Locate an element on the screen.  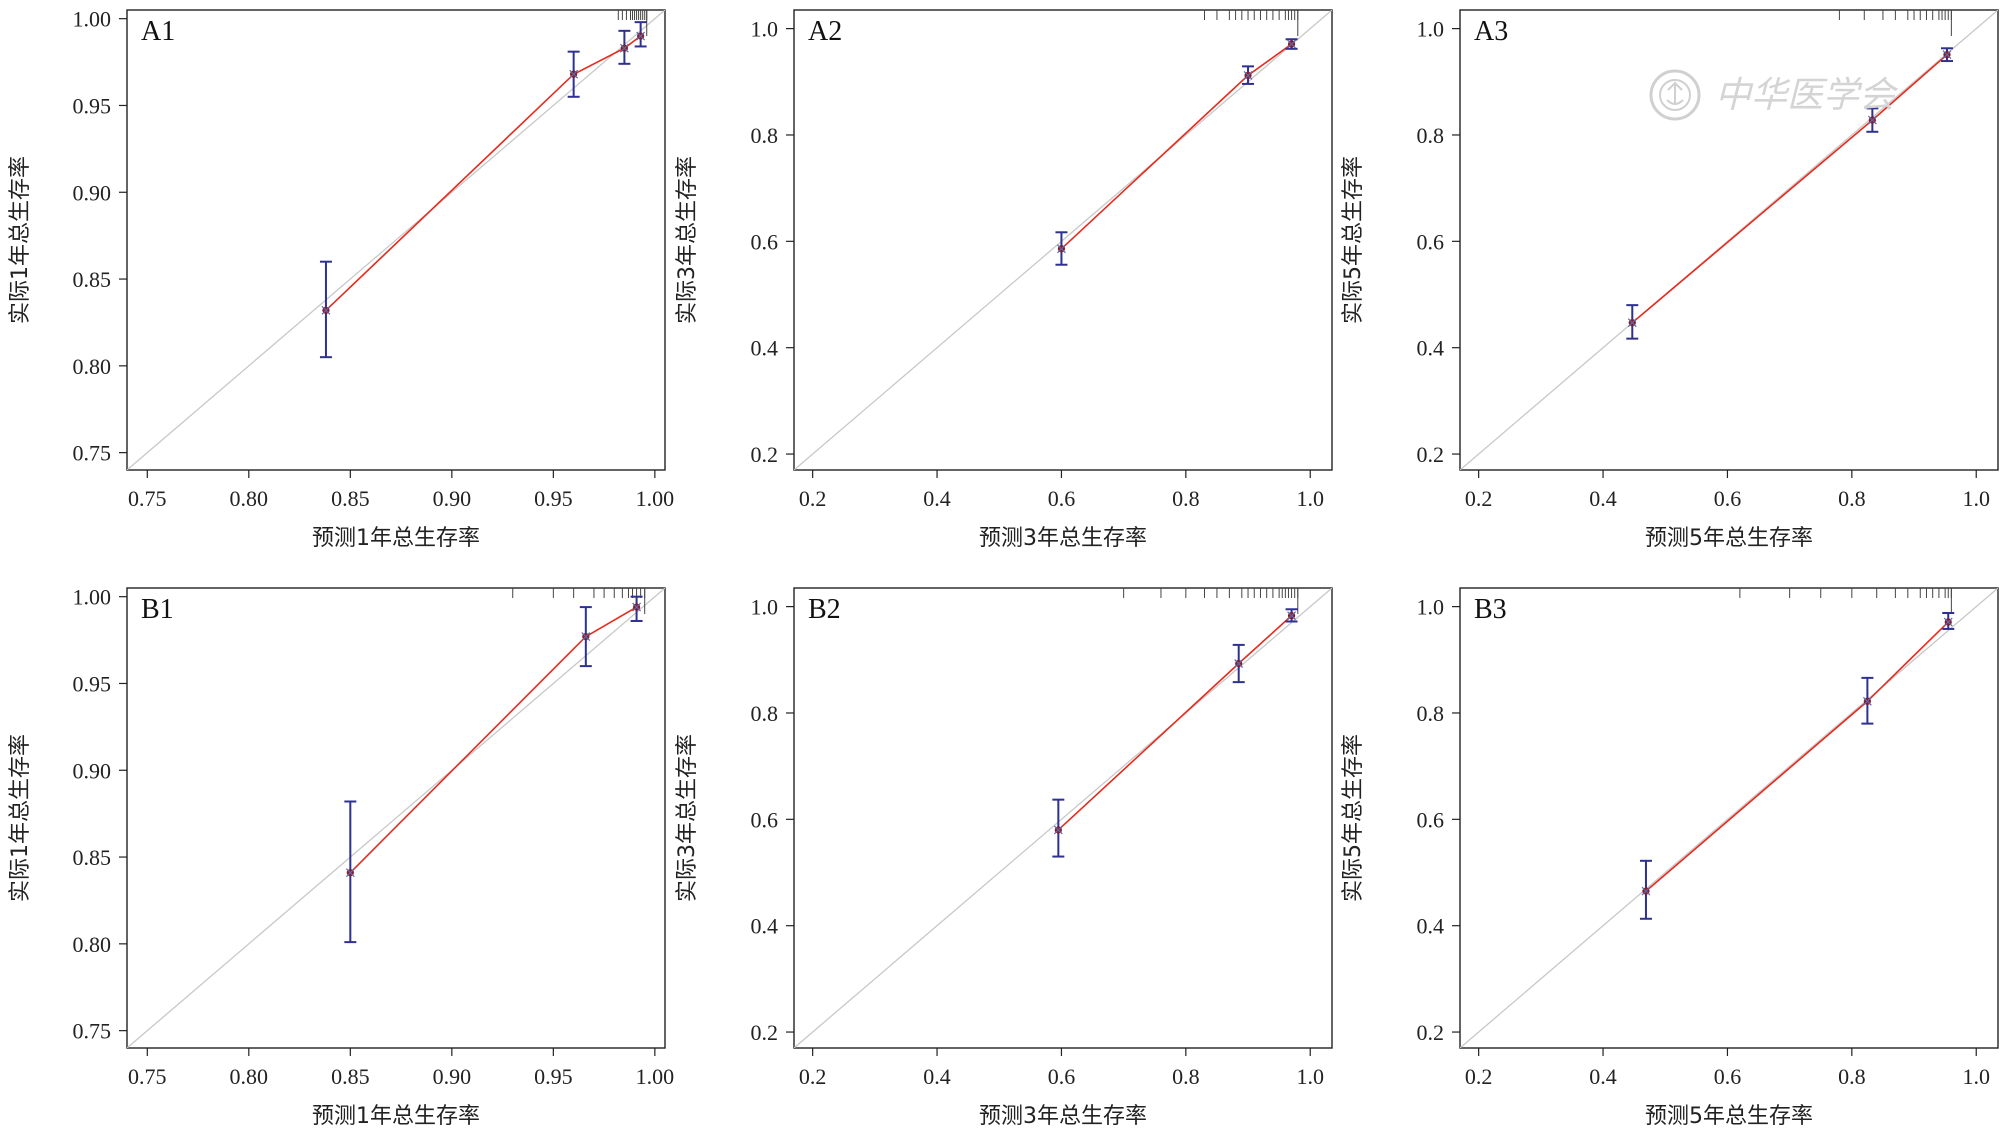
panel-label: A1 is located at coordinates (158, 31).